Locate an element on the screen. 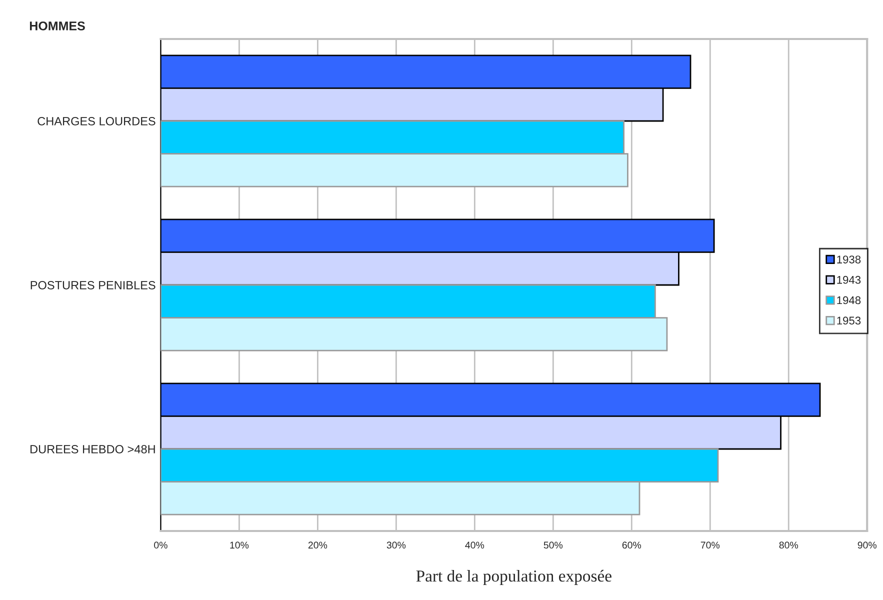 This screenshot has width=883, height=600. text: HOMMES is located at coordinates (57, 26).